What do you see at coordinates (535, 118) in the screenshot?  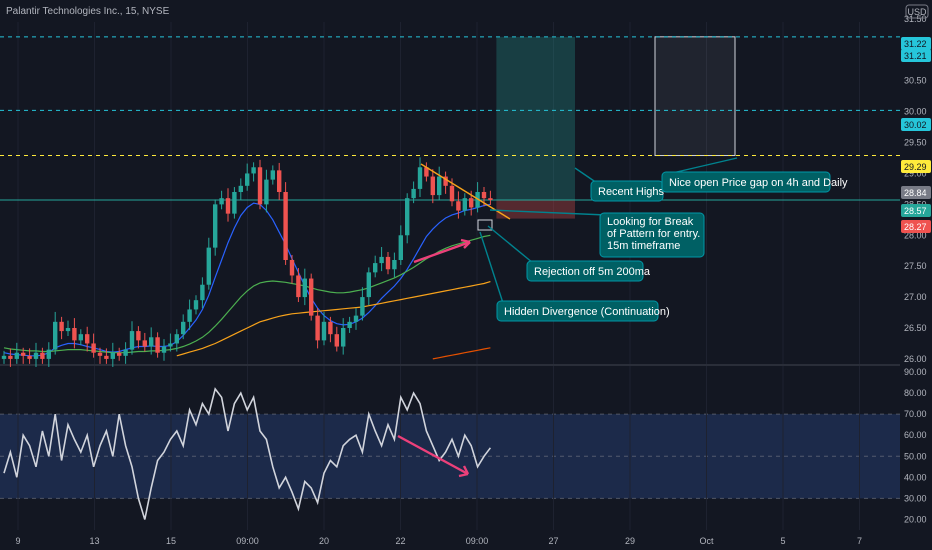 I see `target-zone` at bounding box center [535, 118].